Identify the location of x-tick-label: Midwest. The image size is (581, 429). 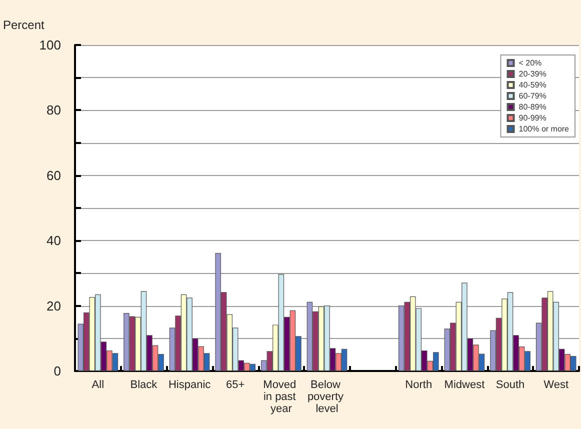
(464, 385).